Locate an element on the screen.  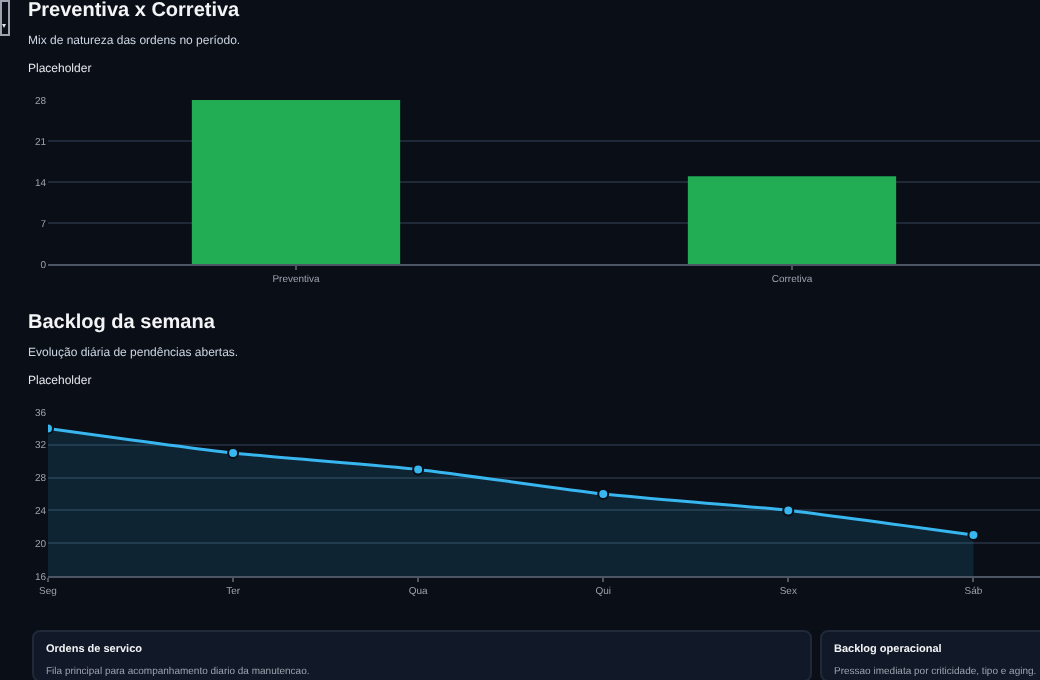
chart-title: Preventiva x Corretiva is located at coordinates (134, 11).